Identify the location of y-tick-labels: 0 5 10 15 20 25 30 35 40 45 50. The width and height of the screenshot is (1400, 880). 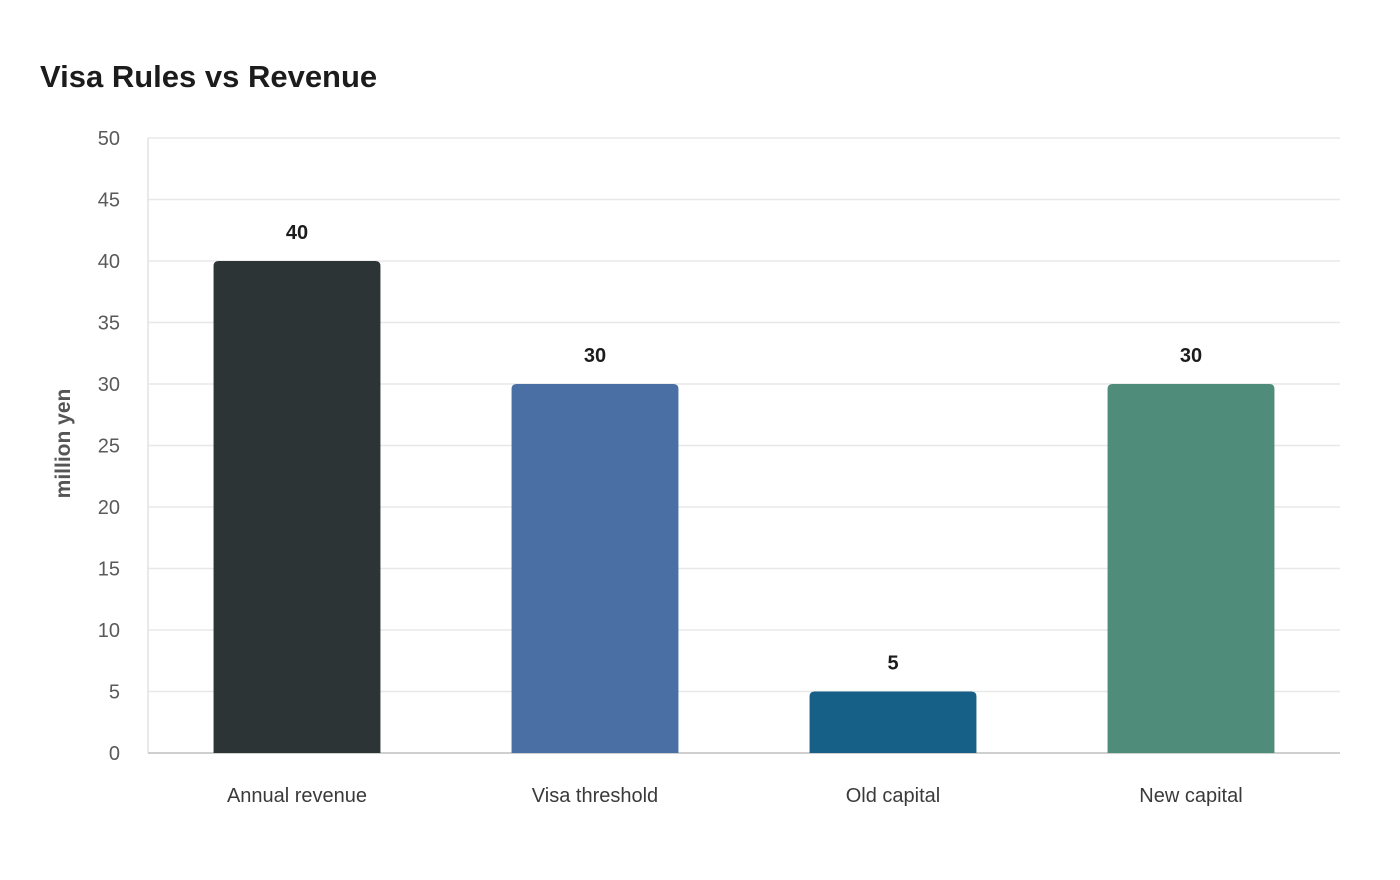
(109, 446).